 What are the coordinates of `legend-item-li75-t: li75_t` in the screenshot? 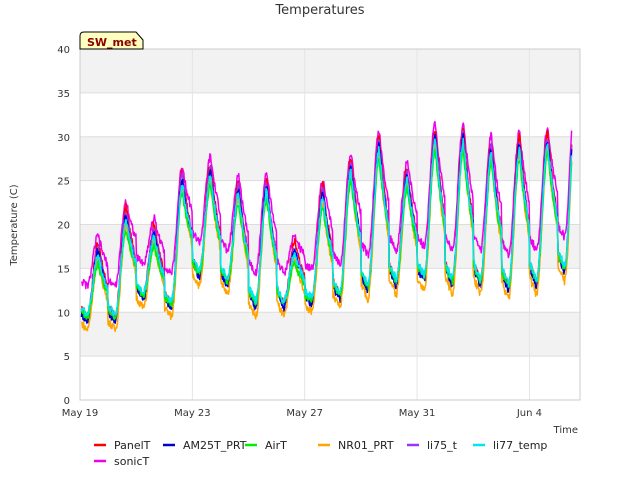 It's located at (432, 445).